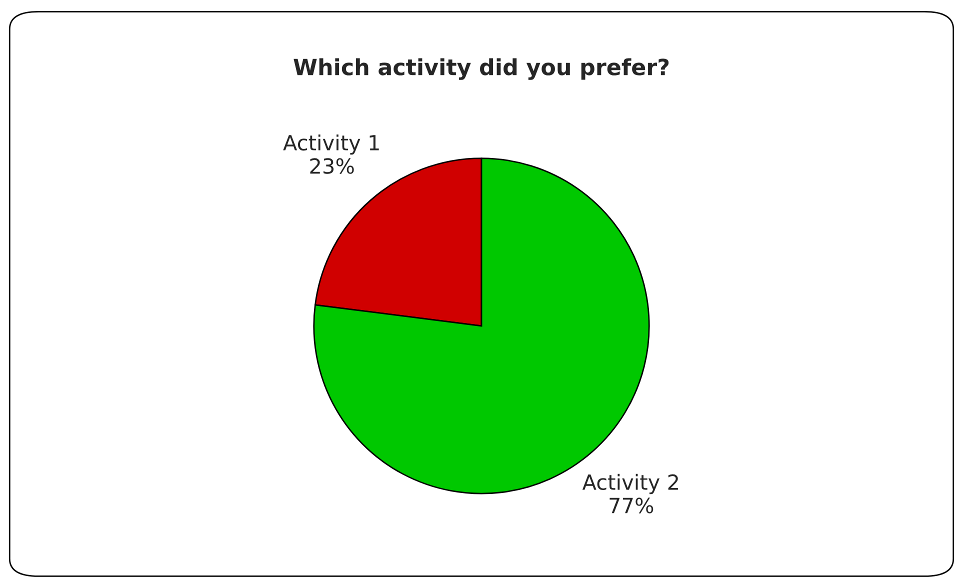  What do you see at coordinates (331, 144) in the screenshot?
I see `slice-label: Activity 1` at bounding box center [331, 144].